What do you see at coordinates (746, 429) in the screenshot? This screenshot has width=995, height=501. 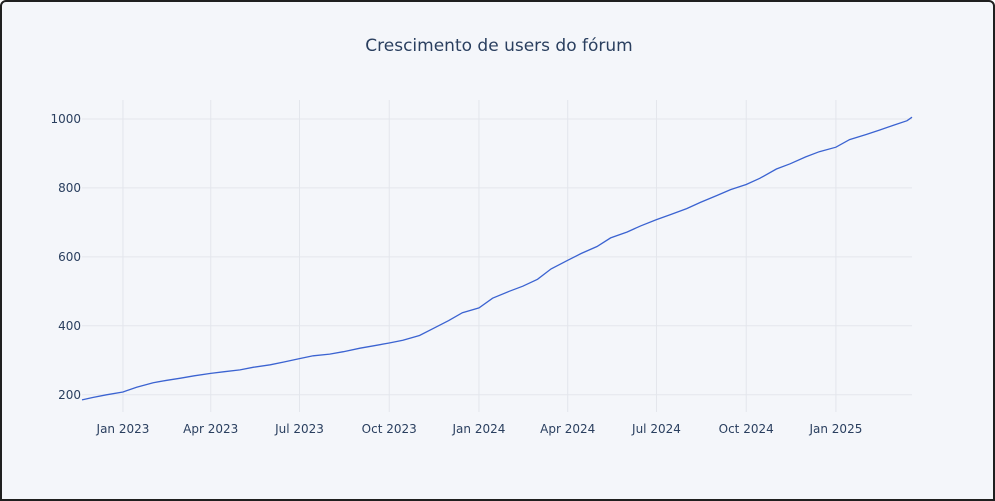 I see `x-tick-label: Oct 2024` at bounding box center [746, 429].